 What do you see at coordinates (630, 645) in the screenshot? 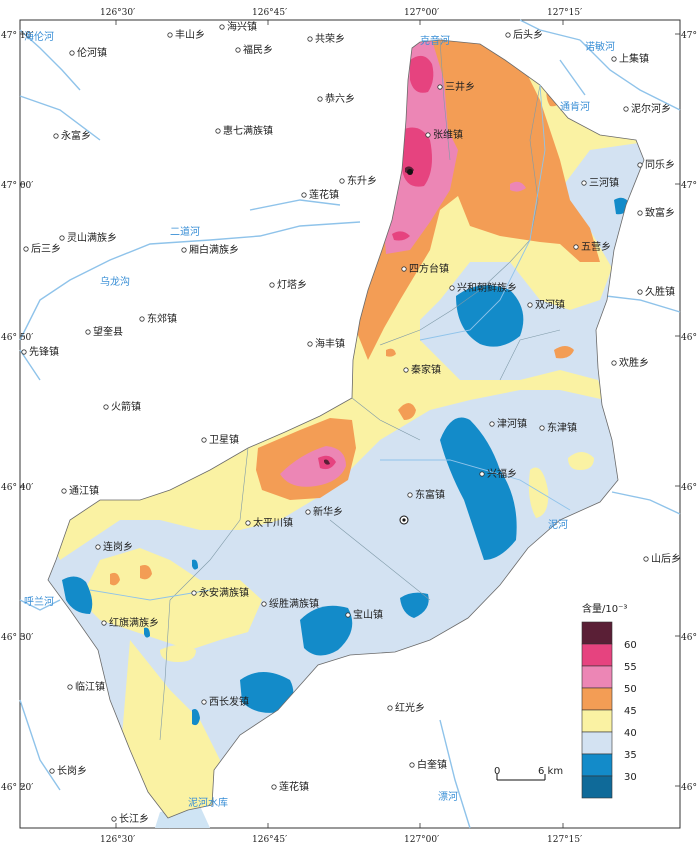
I see `legend-label: 60` at bounding box center [630, 645].